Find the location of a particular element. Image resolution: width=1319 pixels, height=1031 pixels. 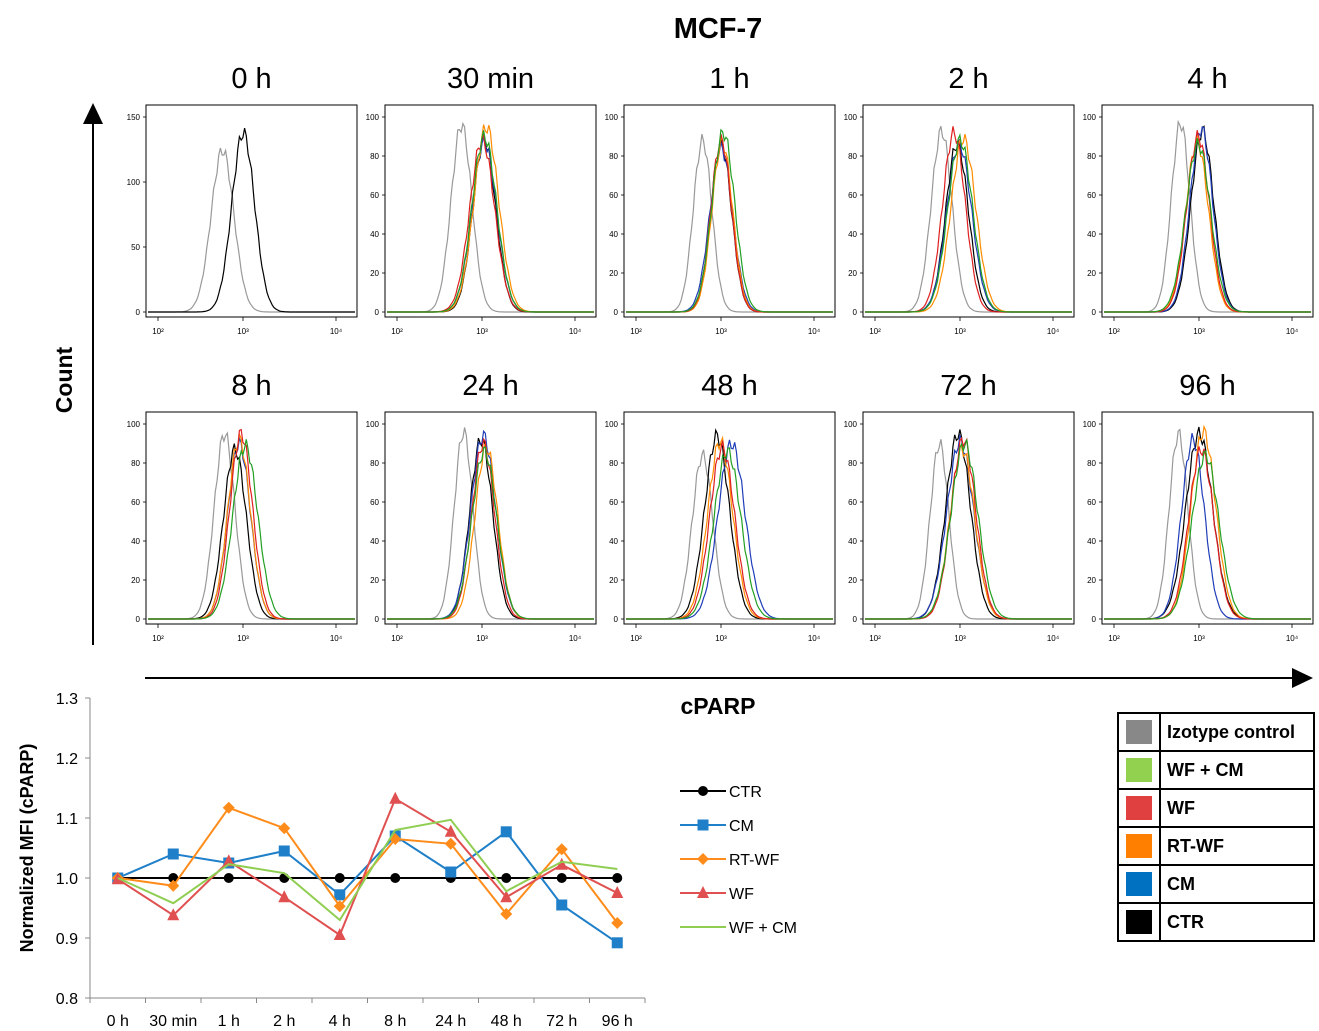

legend-label: WF + CM is located at coordinates (763, 928).